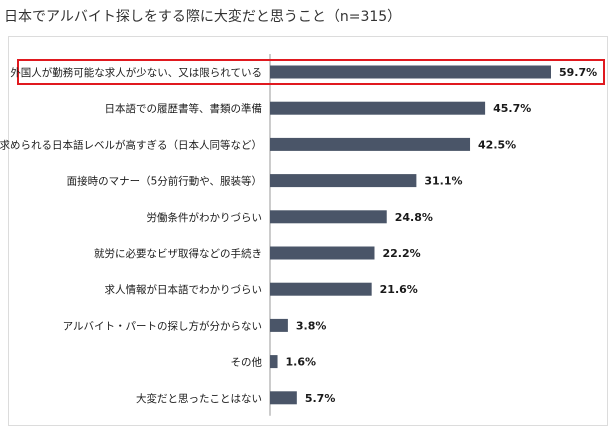 The width and height of the screenshot is (616, 432). Describe the element at coordinates (512, 108) in the screenshot. I see `value-label: 45.7%` at that location.